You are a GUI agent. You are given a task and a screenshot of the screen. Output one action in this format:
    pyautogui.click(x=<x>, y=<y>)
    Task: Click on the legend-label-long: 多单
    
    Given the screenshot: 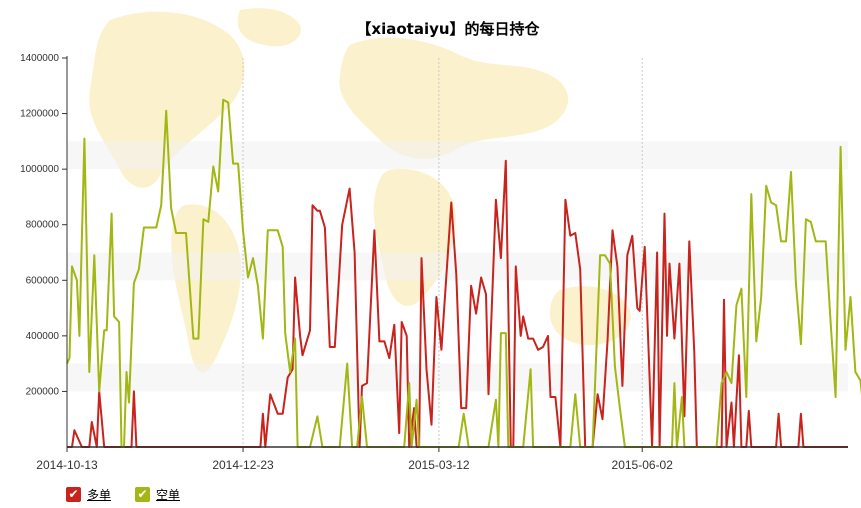 What is the action you would take?
    pyautogui.click(x=99, y=495)
    